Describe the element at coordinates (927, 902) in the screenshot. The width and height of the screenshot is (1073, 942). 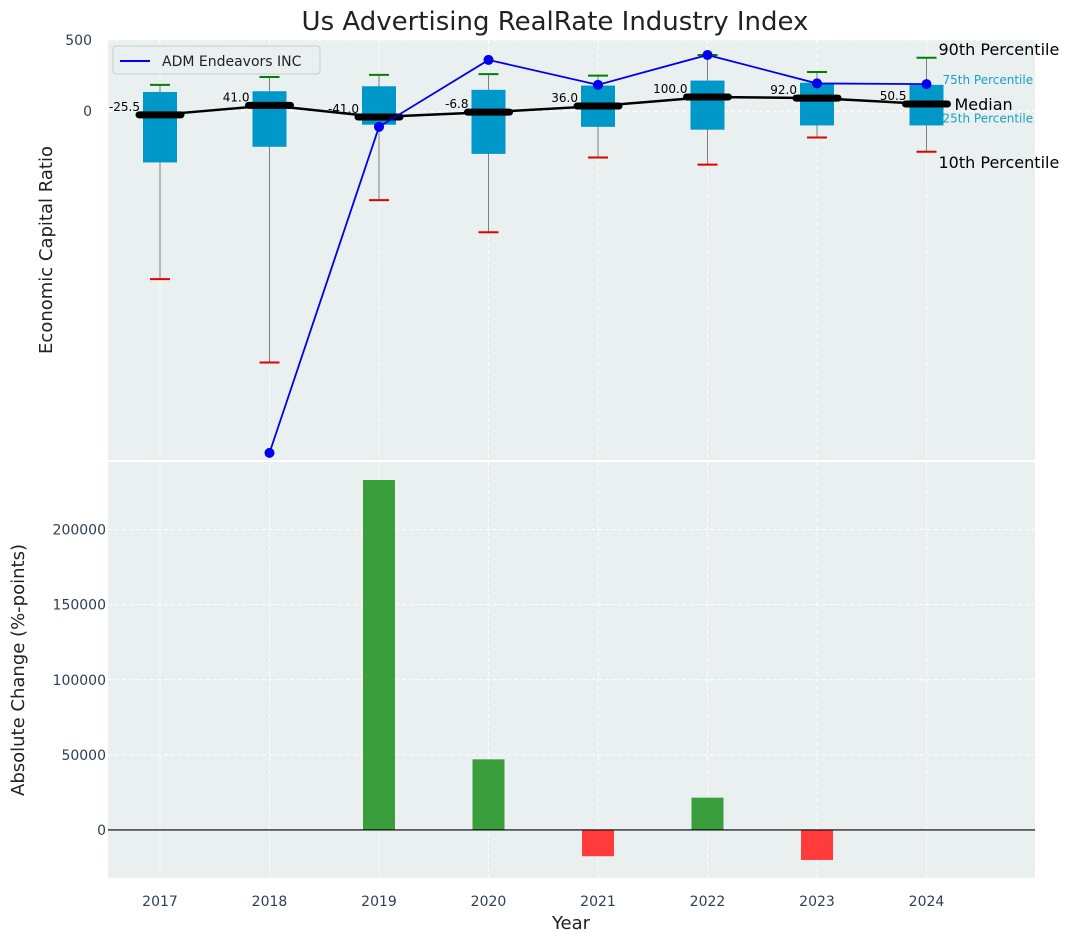
I see `x-tick-label: 2024` at that location.